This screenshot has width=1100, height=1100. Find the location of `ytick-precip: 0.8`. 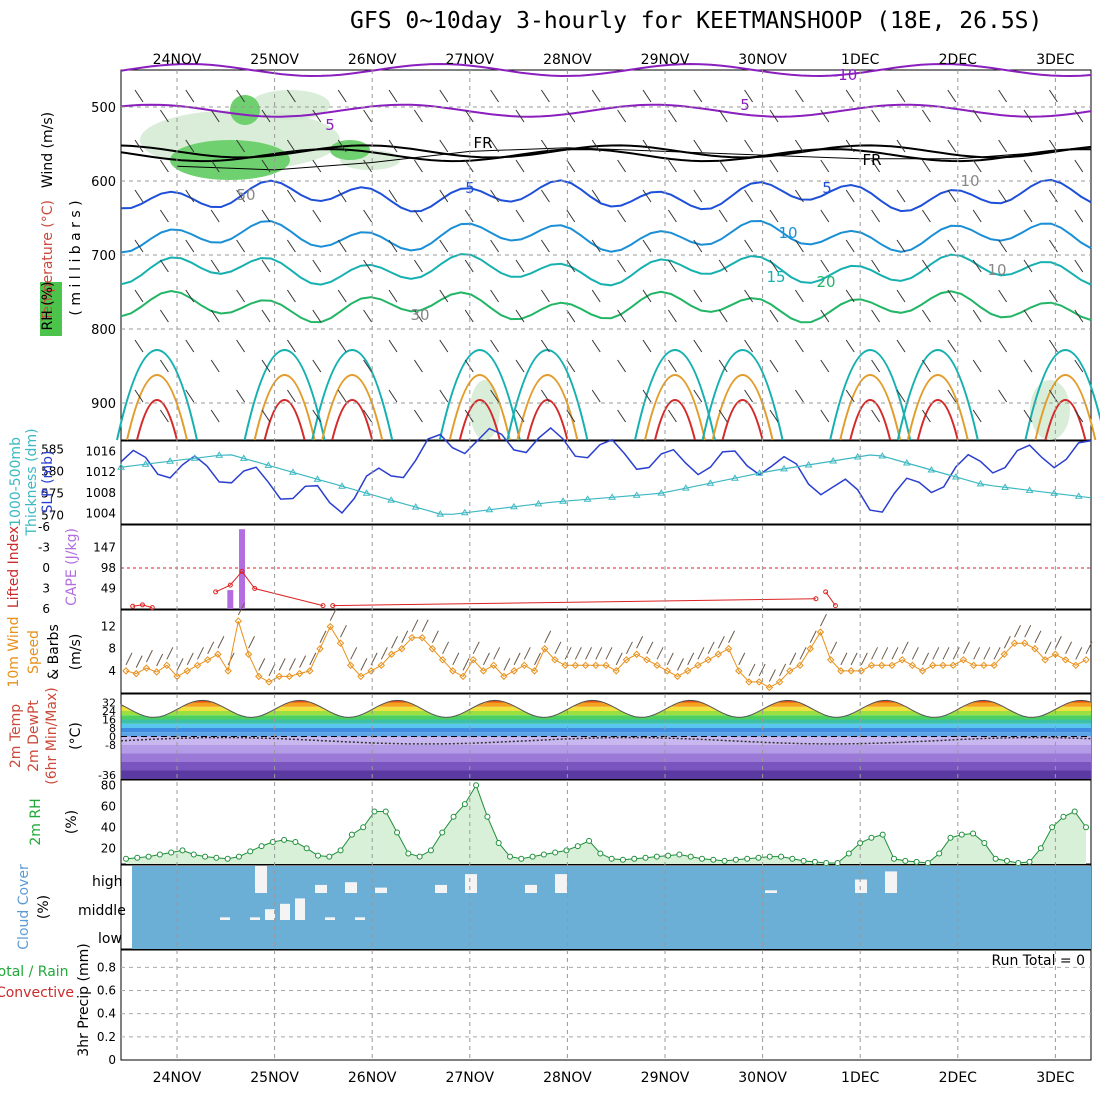

ytick-precip: 0.8 is located at coordinates (106, 967).